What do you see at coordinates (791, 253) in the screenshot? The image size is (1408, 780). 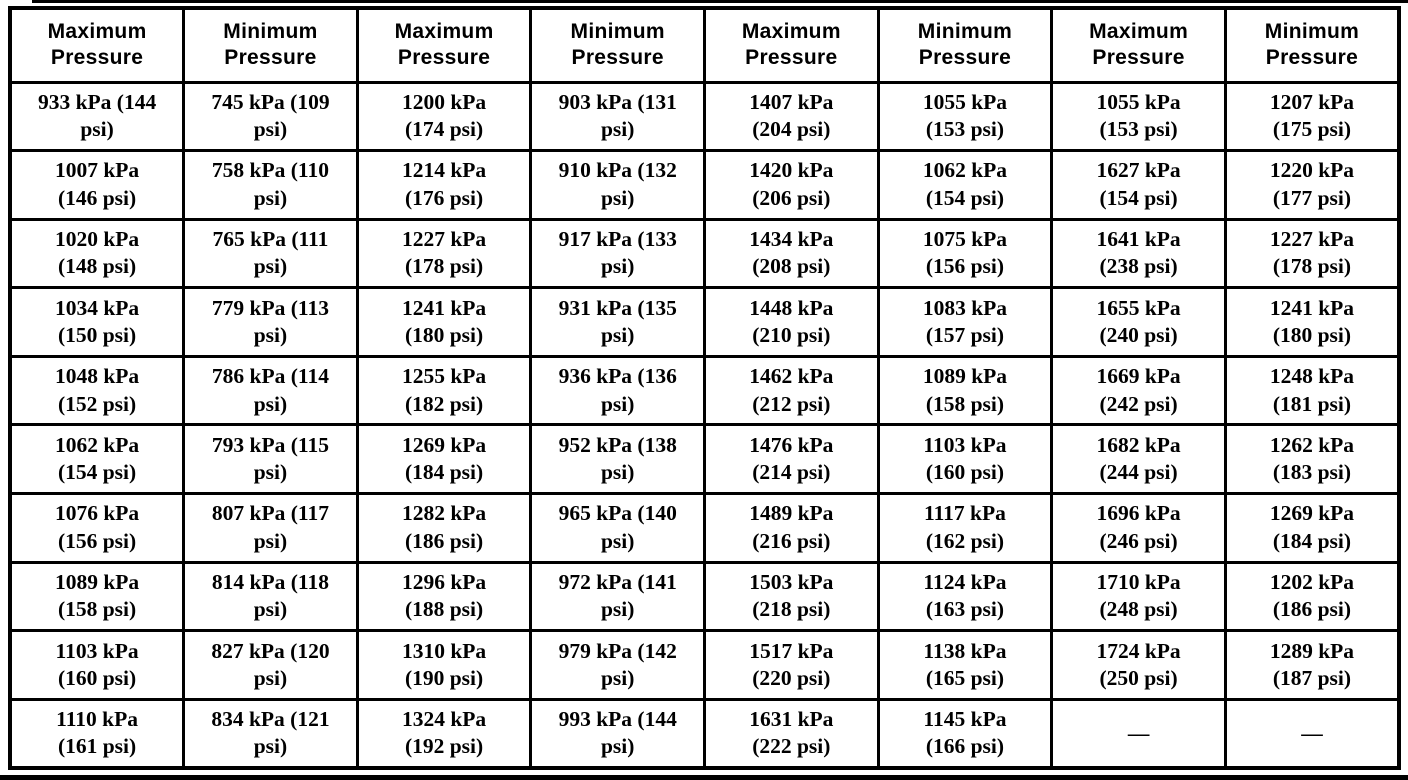 I see `pressure-cell: 1434 kPa (208 psi)` at bounding box center [791, 253].